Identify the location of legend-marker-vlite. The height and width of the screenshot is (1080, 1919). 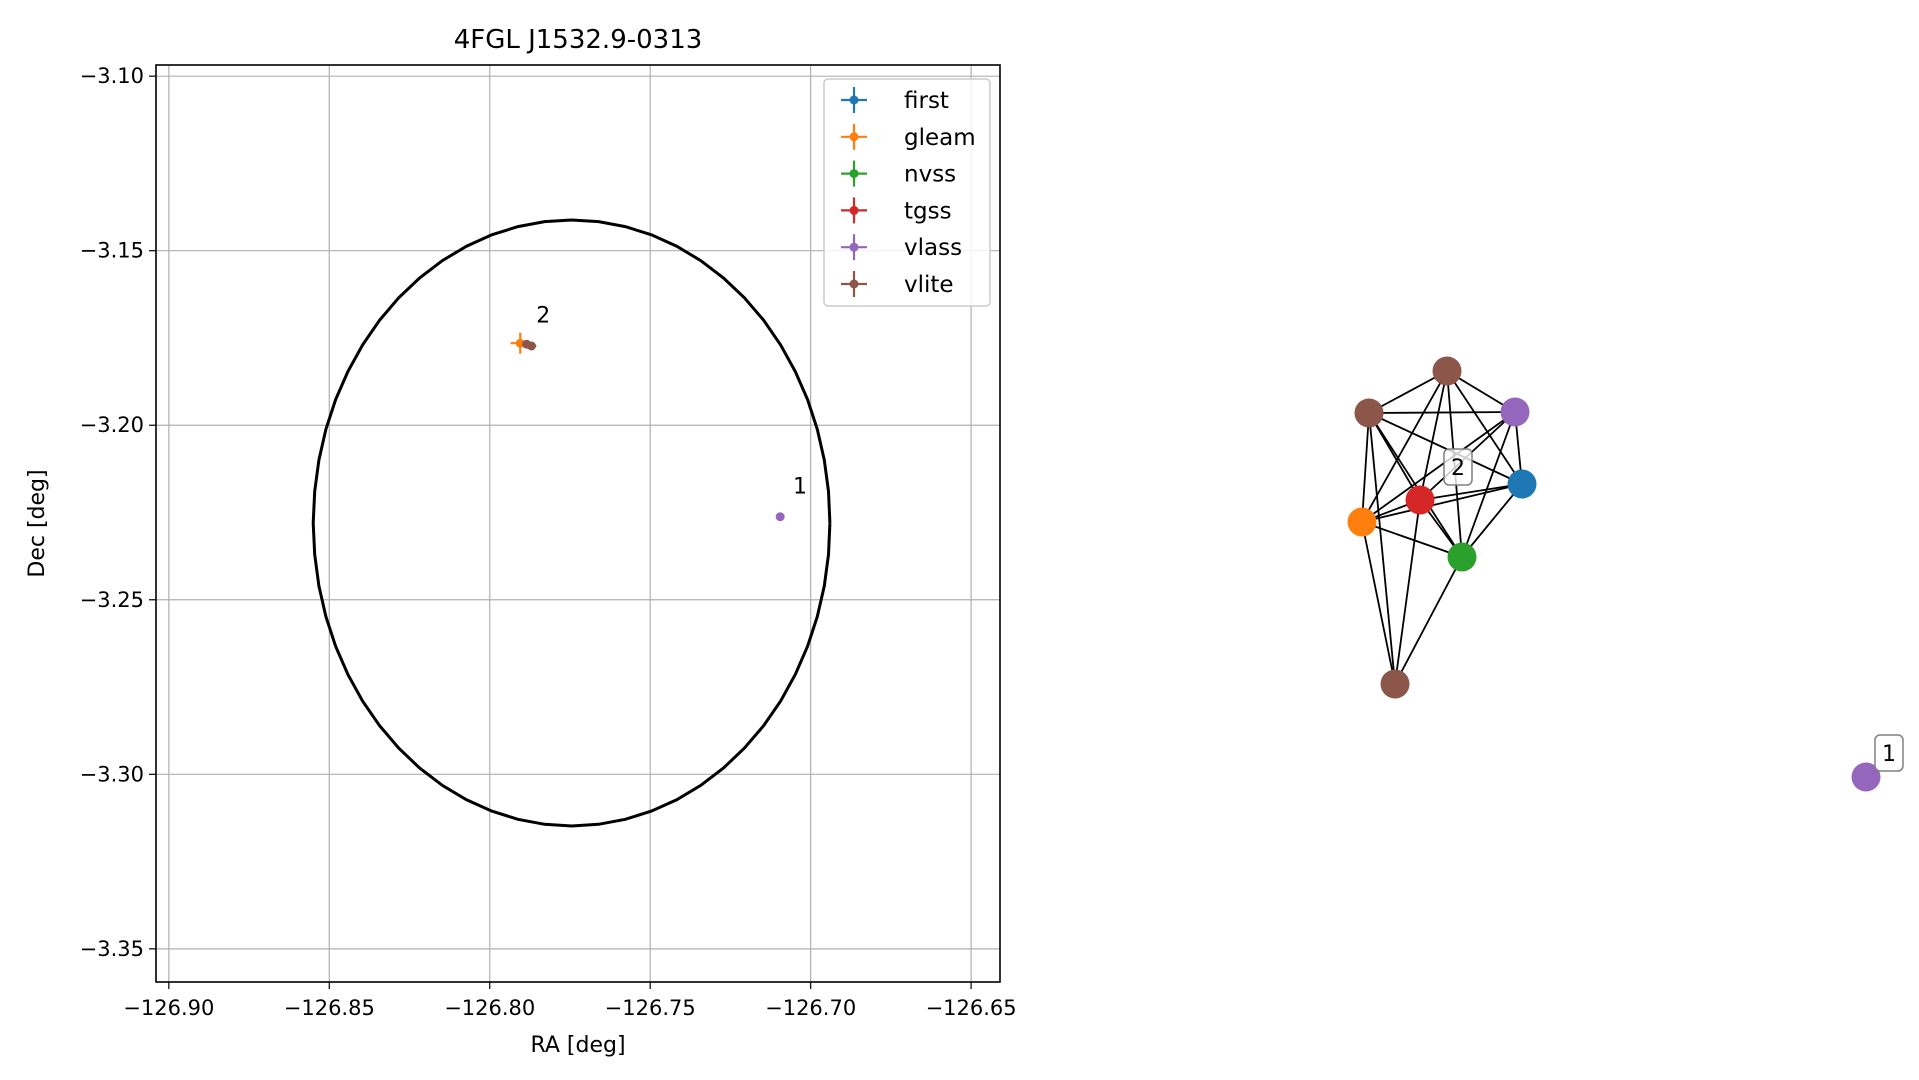
(854, 284).